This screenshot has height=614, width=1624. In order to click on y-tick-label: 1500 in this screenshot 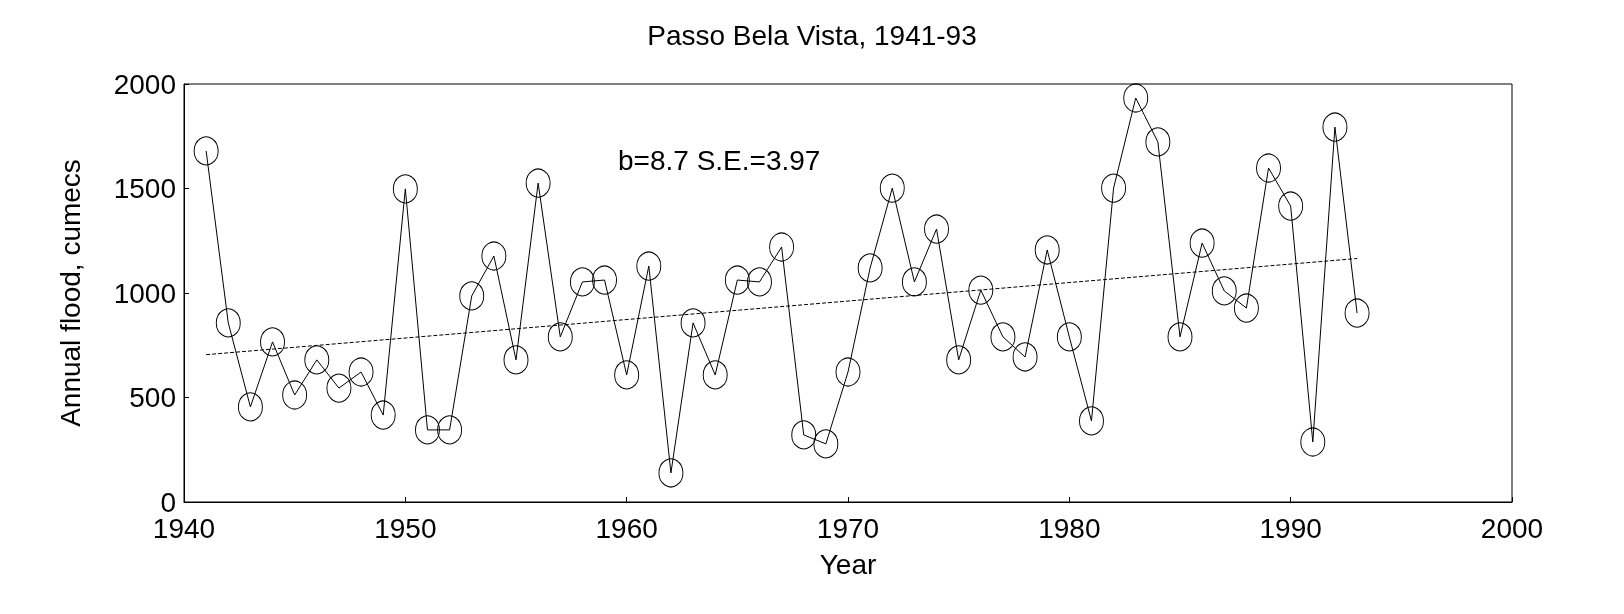, I will do `click(144, 188)`.